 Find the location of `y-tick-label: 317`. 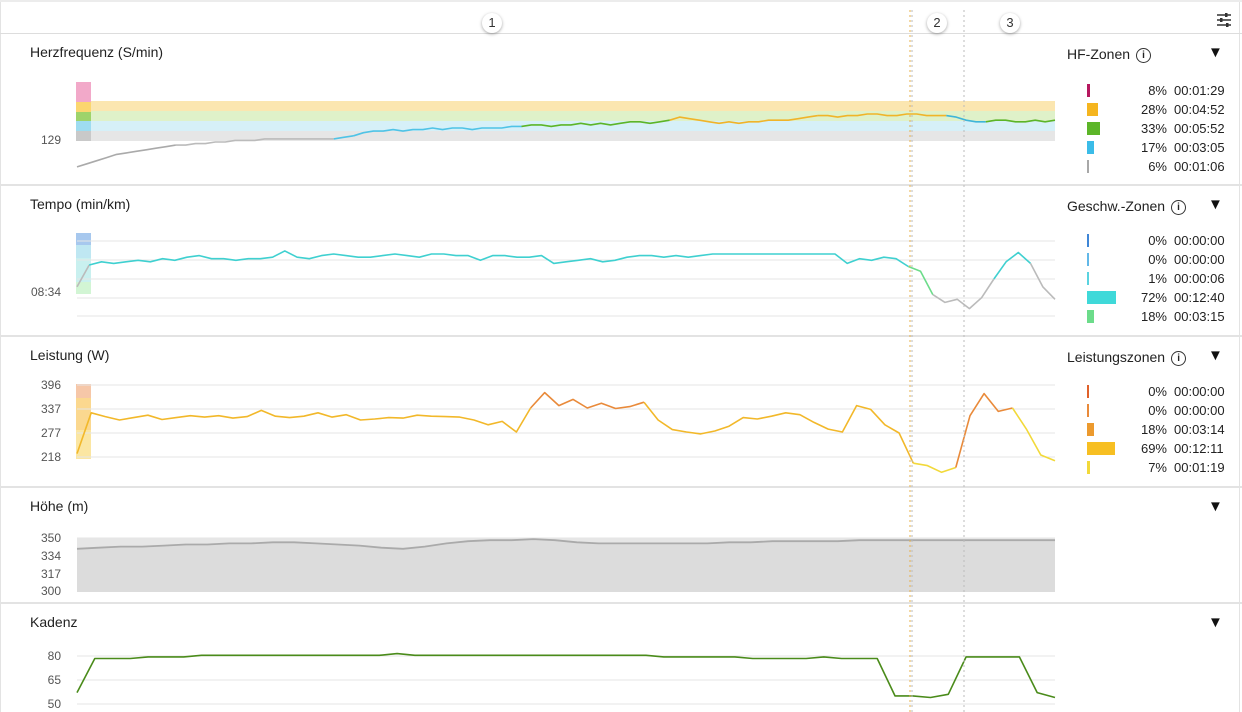

y-tick-label: 317 is located at coordinates (51, 574).